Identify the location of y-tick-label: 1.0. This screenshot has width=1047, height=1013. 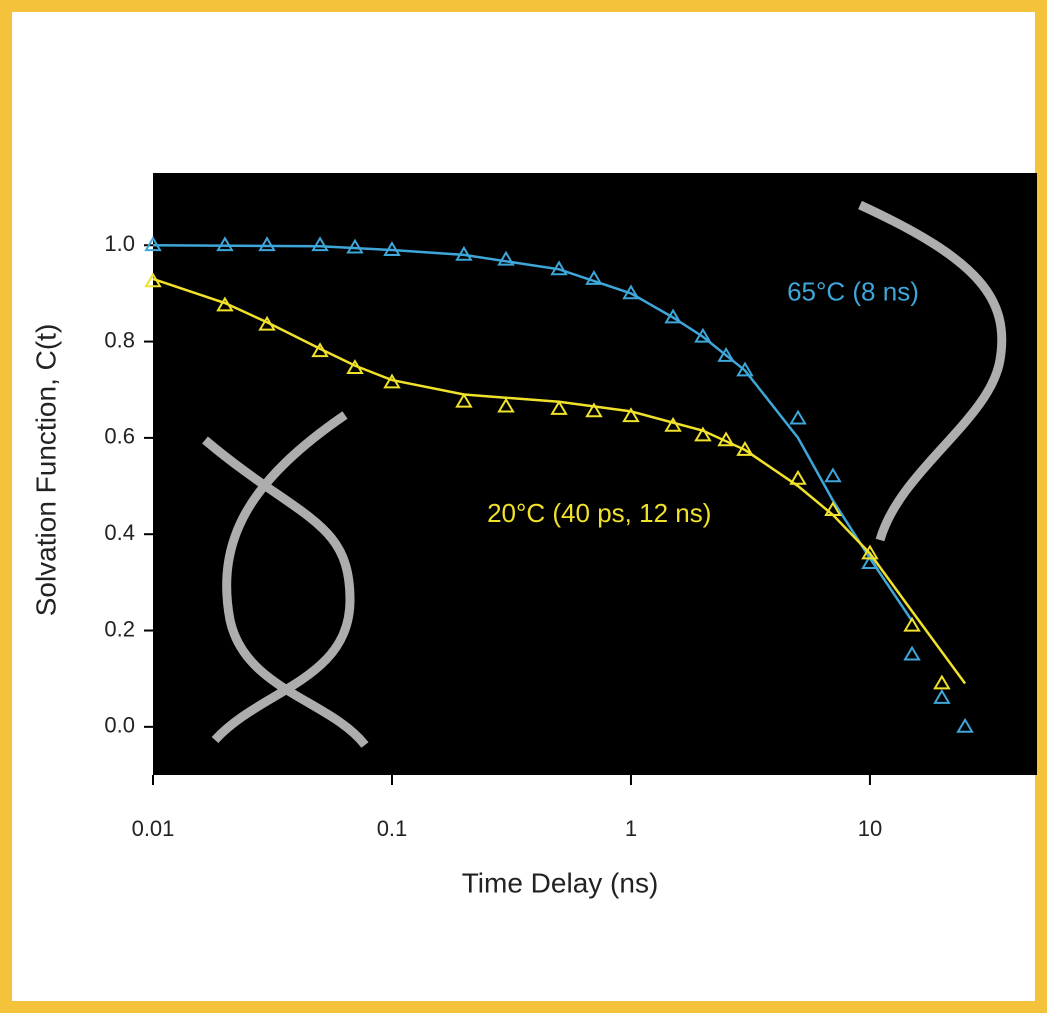
(119, 243).